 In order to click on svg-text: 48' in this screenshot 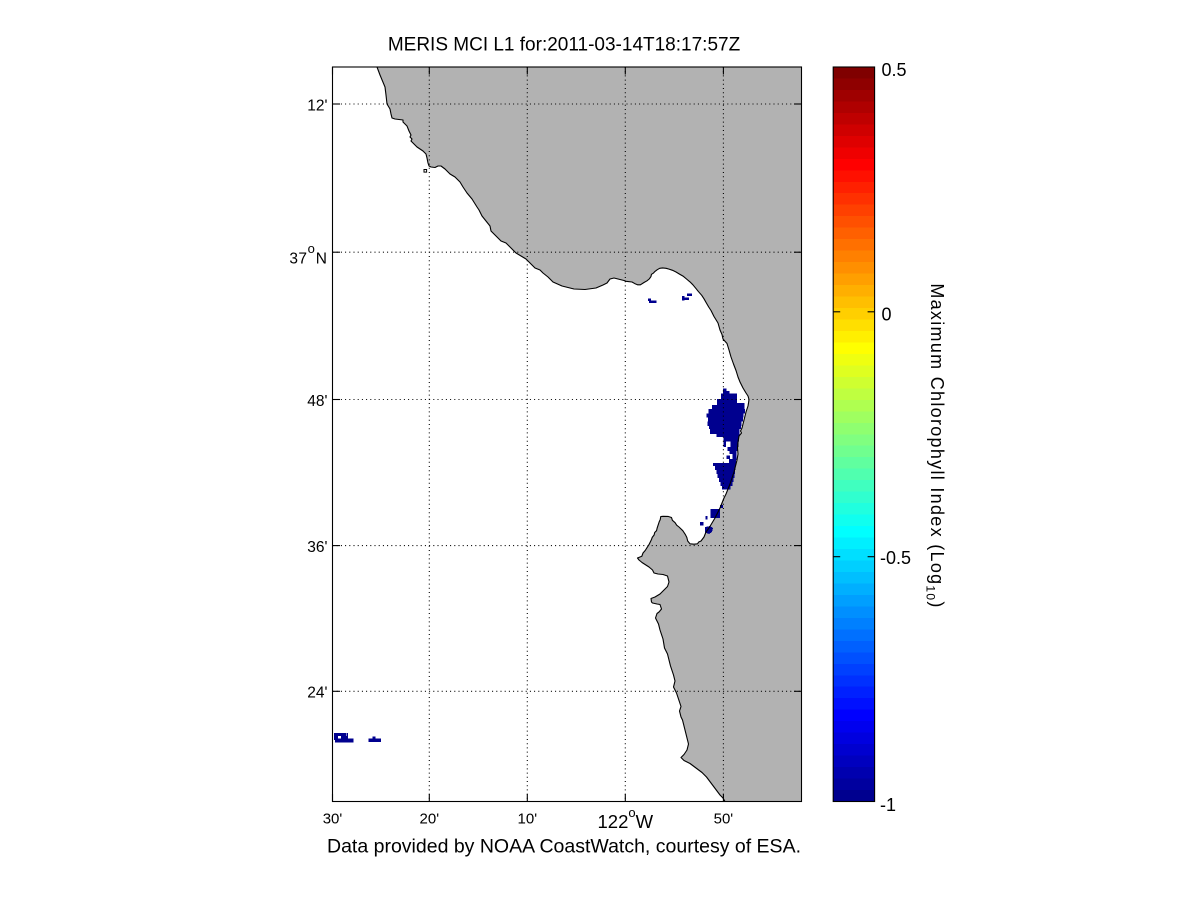, I will do `click(317, 401)`.